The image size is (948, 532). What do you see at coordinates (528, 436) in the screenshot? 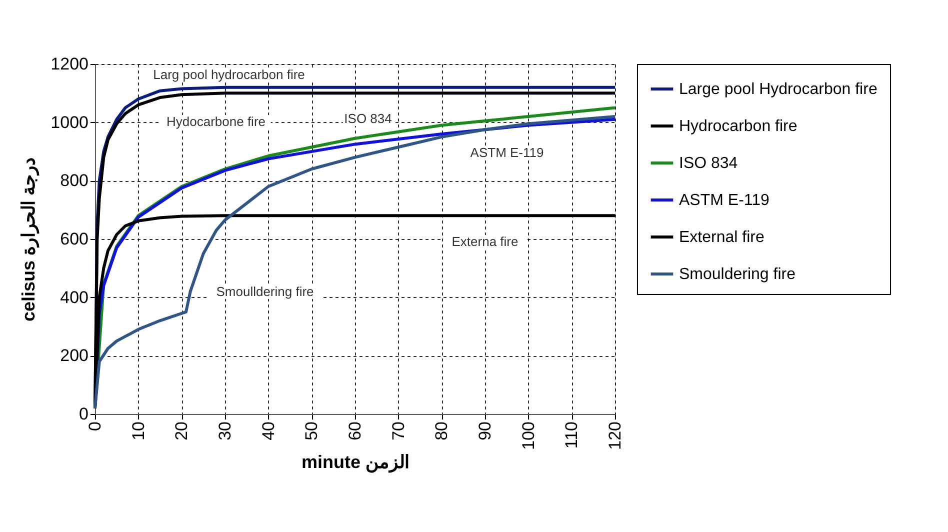
I see `x-tick-label: 100` at bounding box center [528, 436].